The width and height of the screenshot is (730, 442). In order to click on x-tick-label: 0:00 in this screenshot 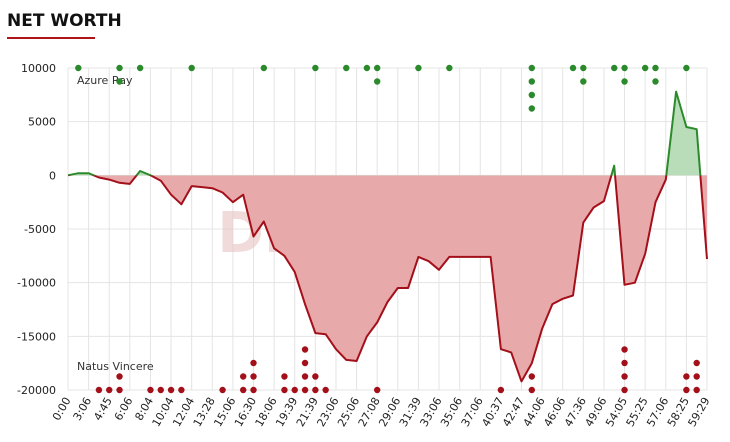, I will do `click(62, 409)`.